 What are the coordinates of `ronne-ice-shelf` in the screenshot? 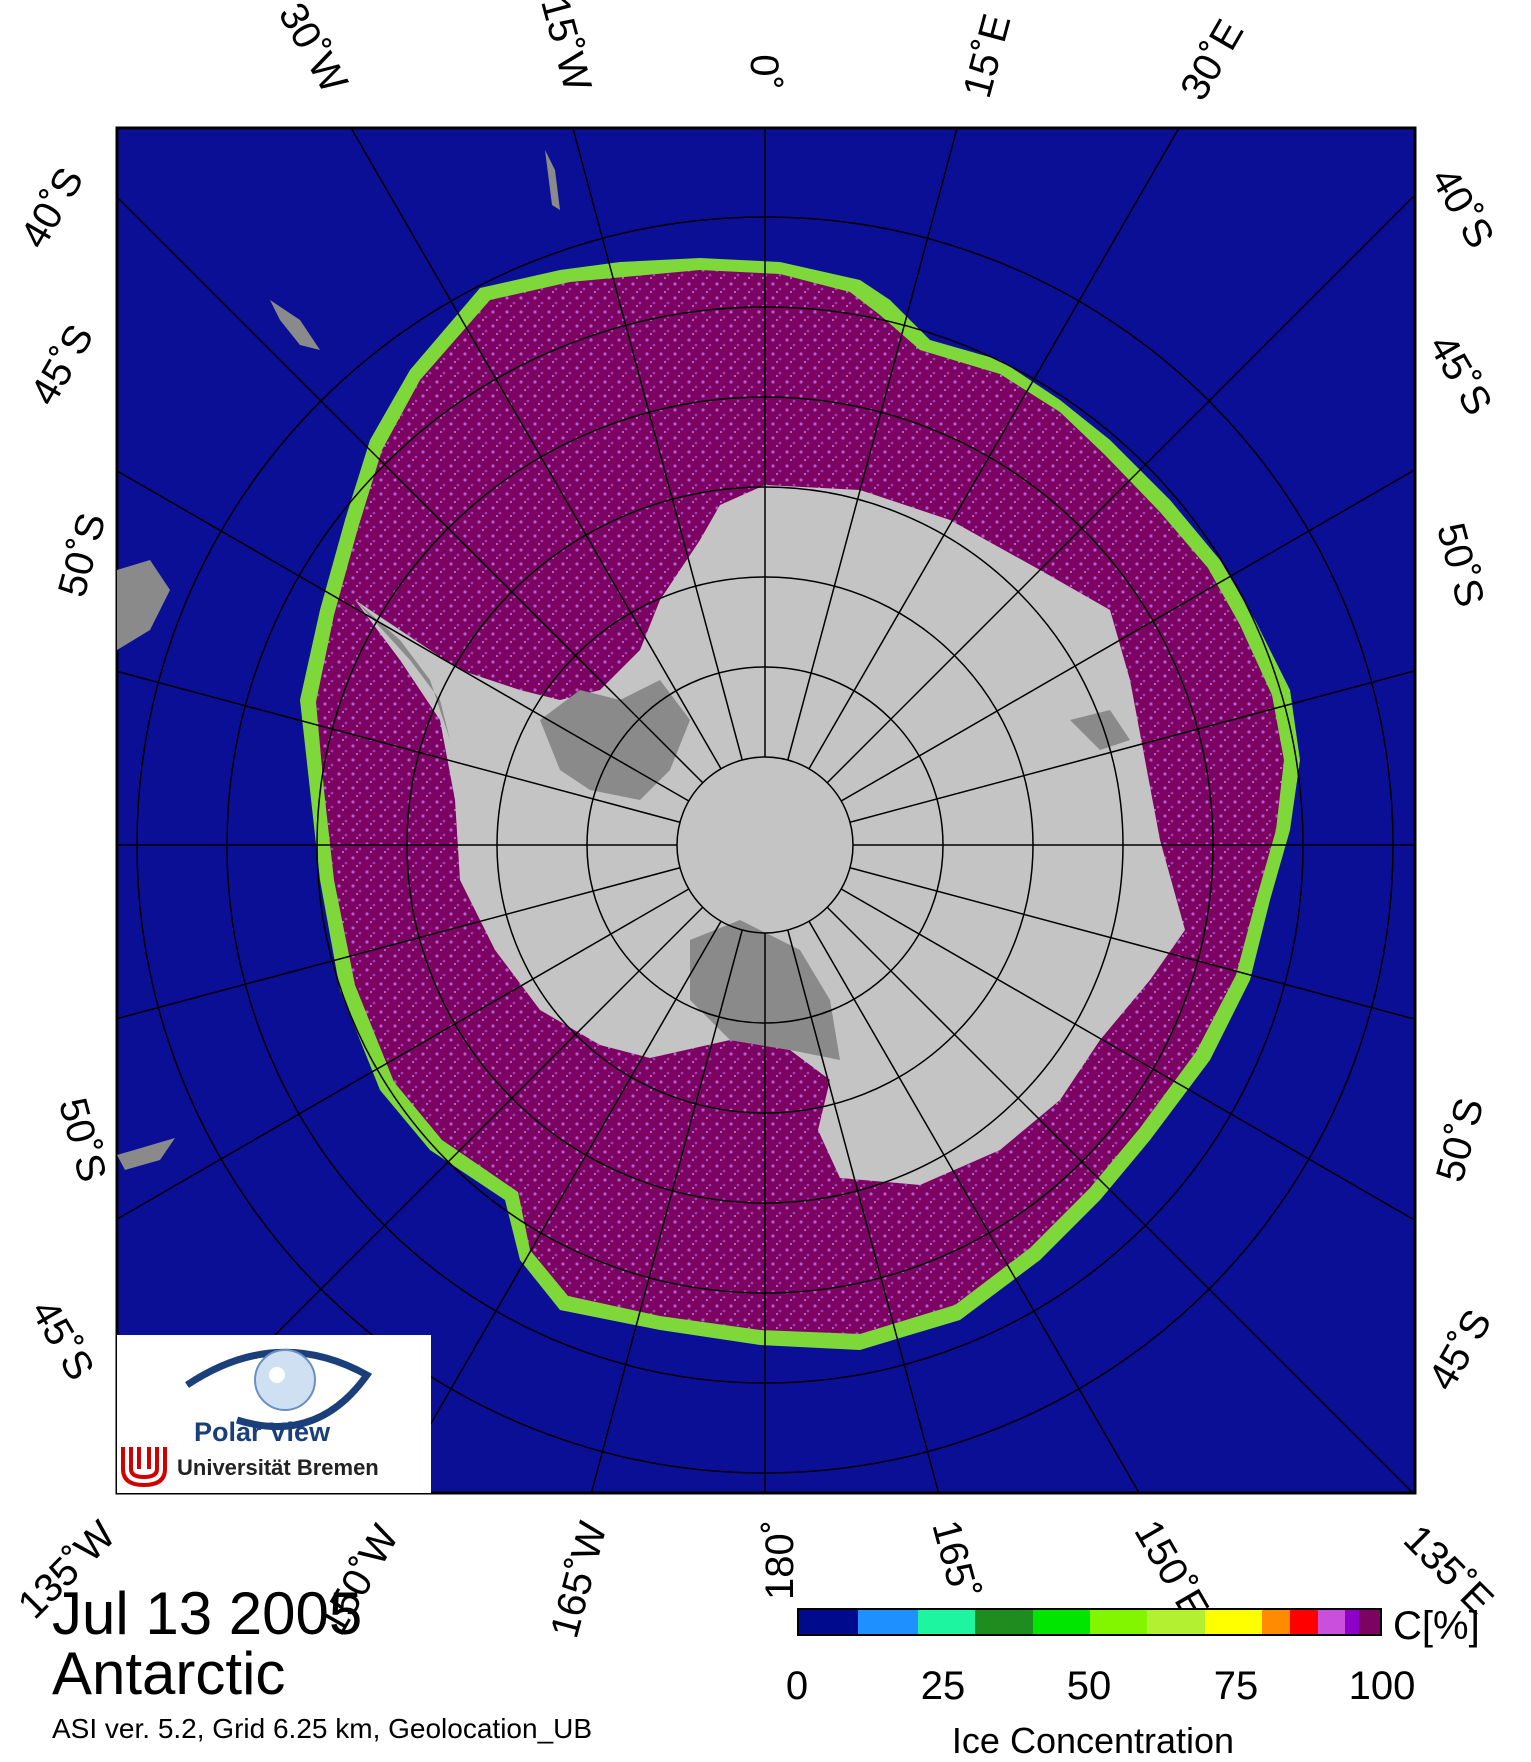 It's located at (615, 740).